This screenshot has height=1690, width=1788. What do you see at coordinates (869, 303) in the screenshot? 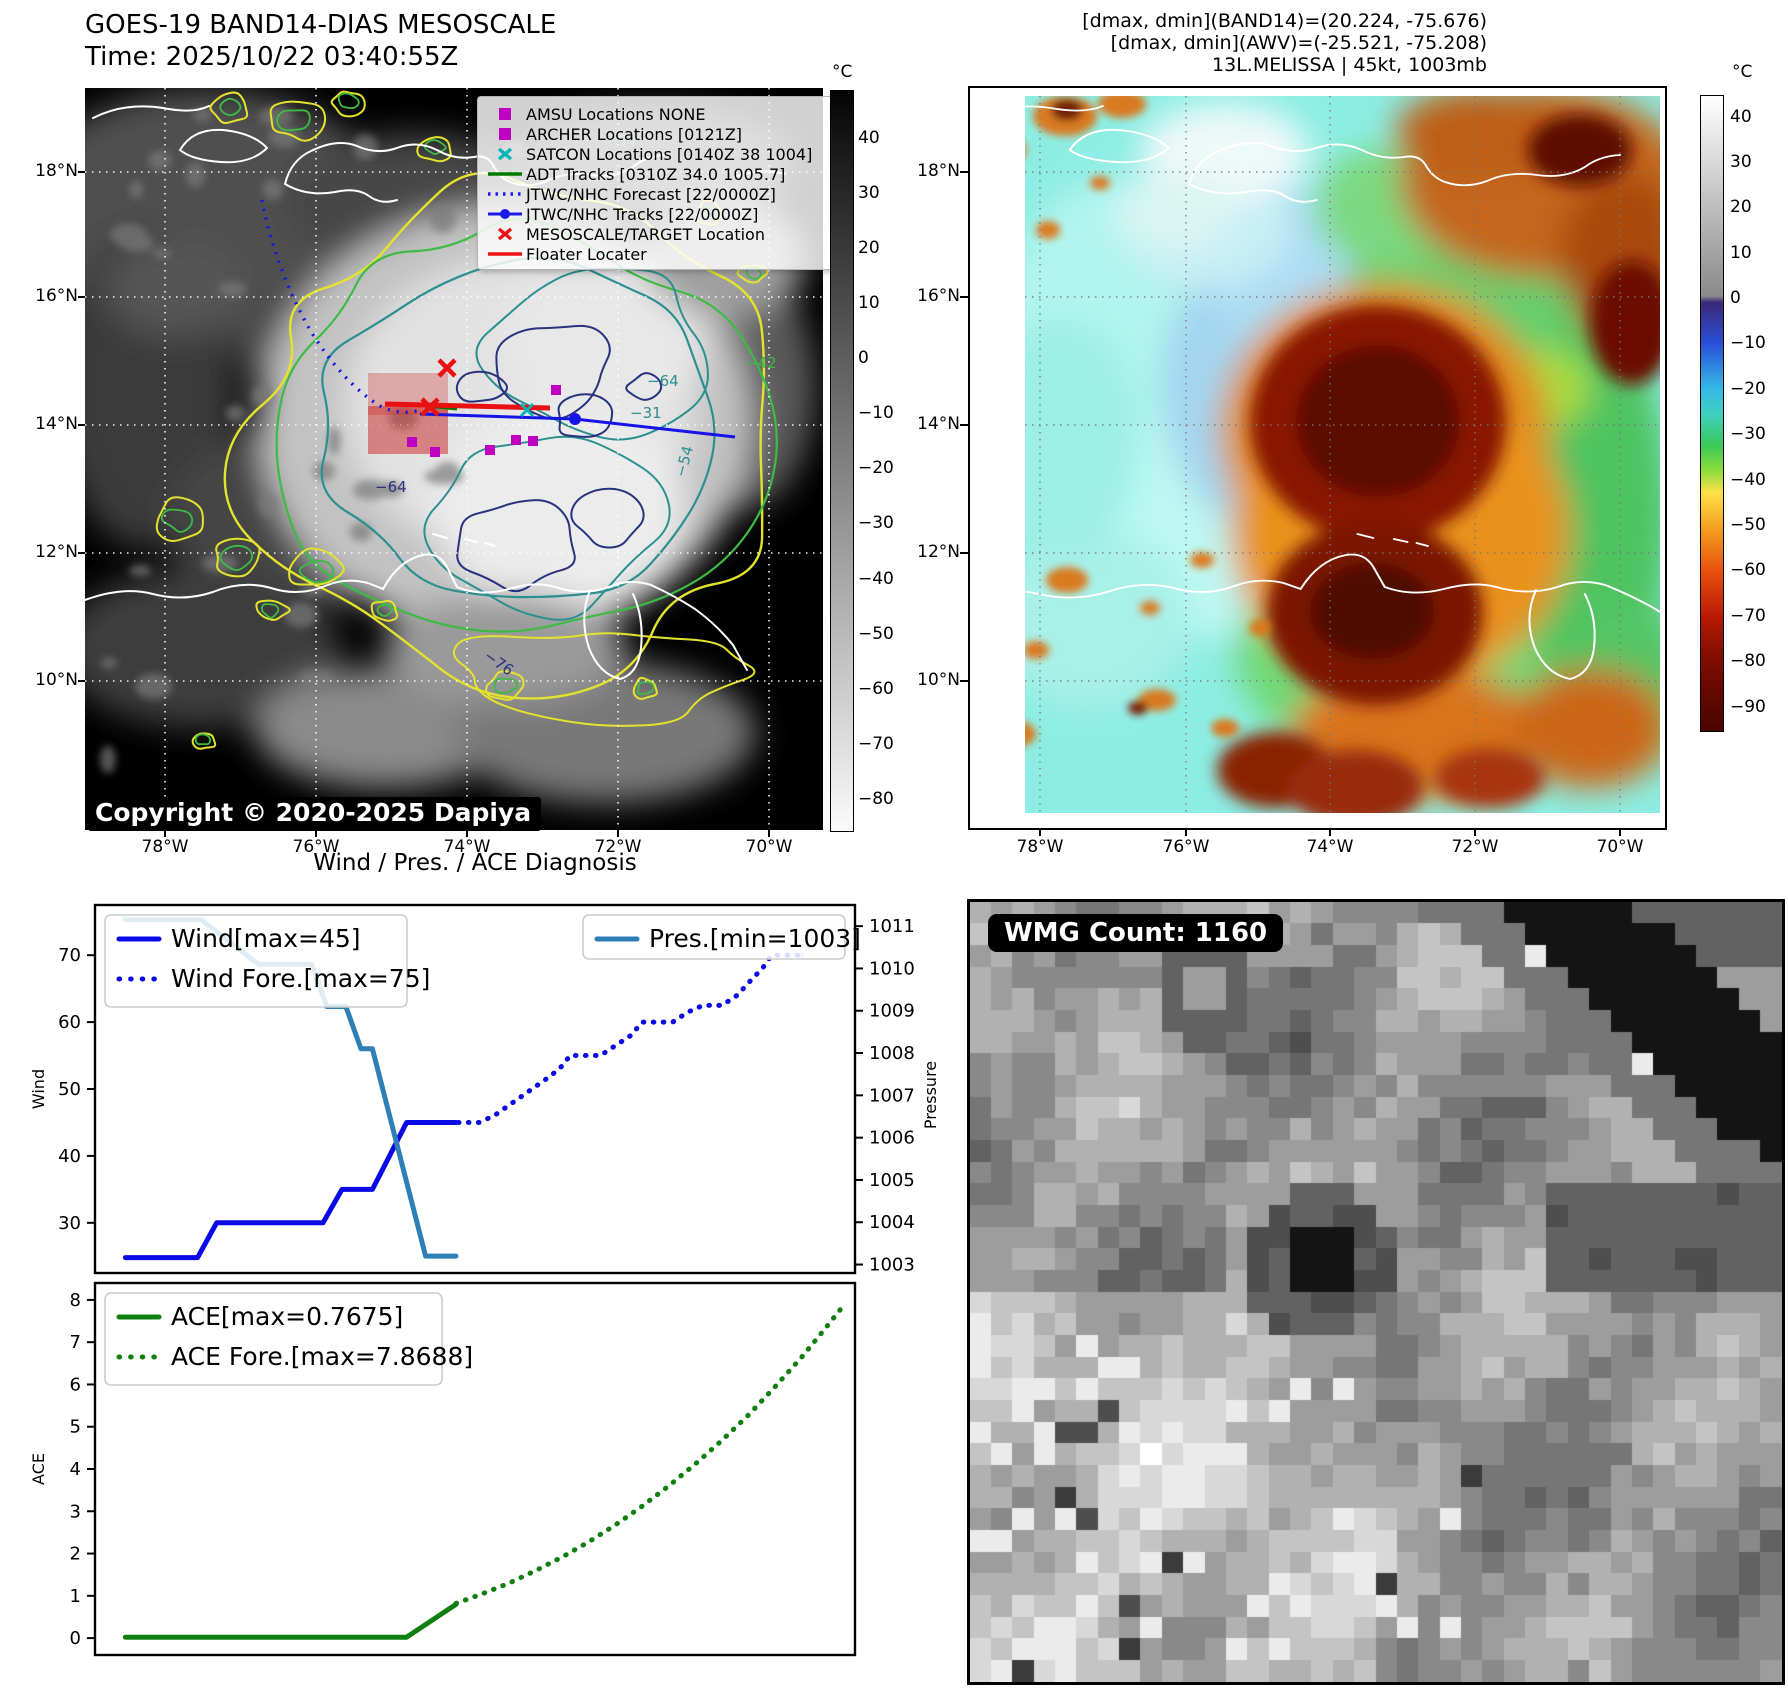
I see `band14-colorbar-tick-label: 10` at bounding box center [869, 303].